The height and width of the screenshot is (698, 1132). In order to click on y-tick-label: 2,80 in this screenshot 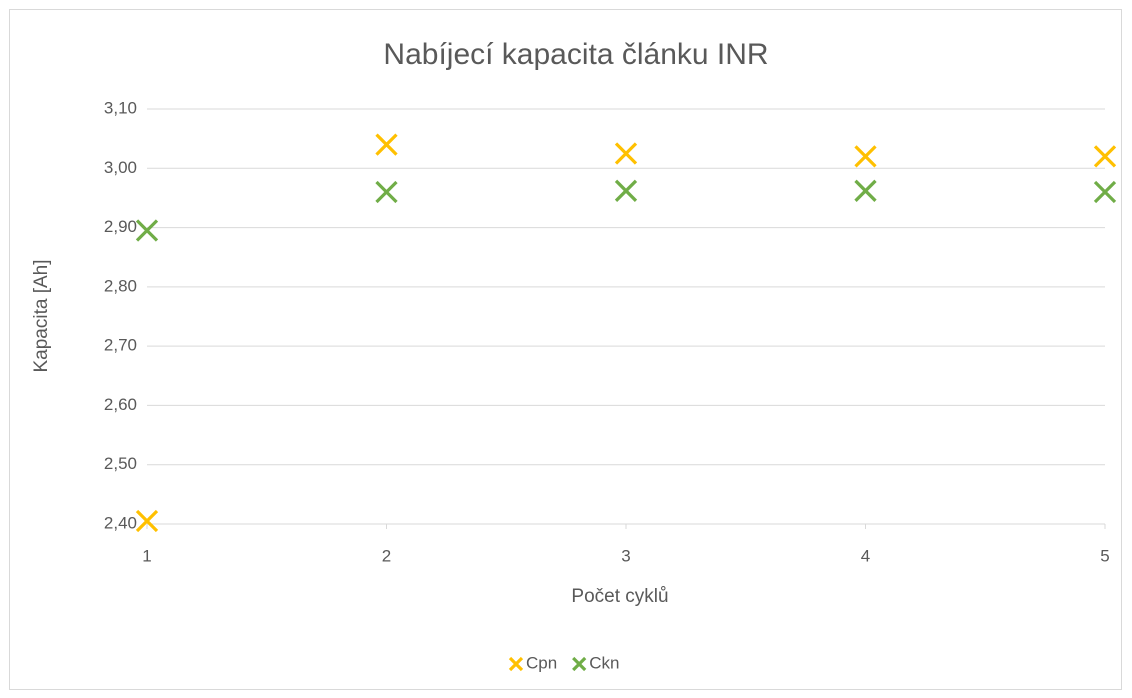, I will do `click(120, 285)`.